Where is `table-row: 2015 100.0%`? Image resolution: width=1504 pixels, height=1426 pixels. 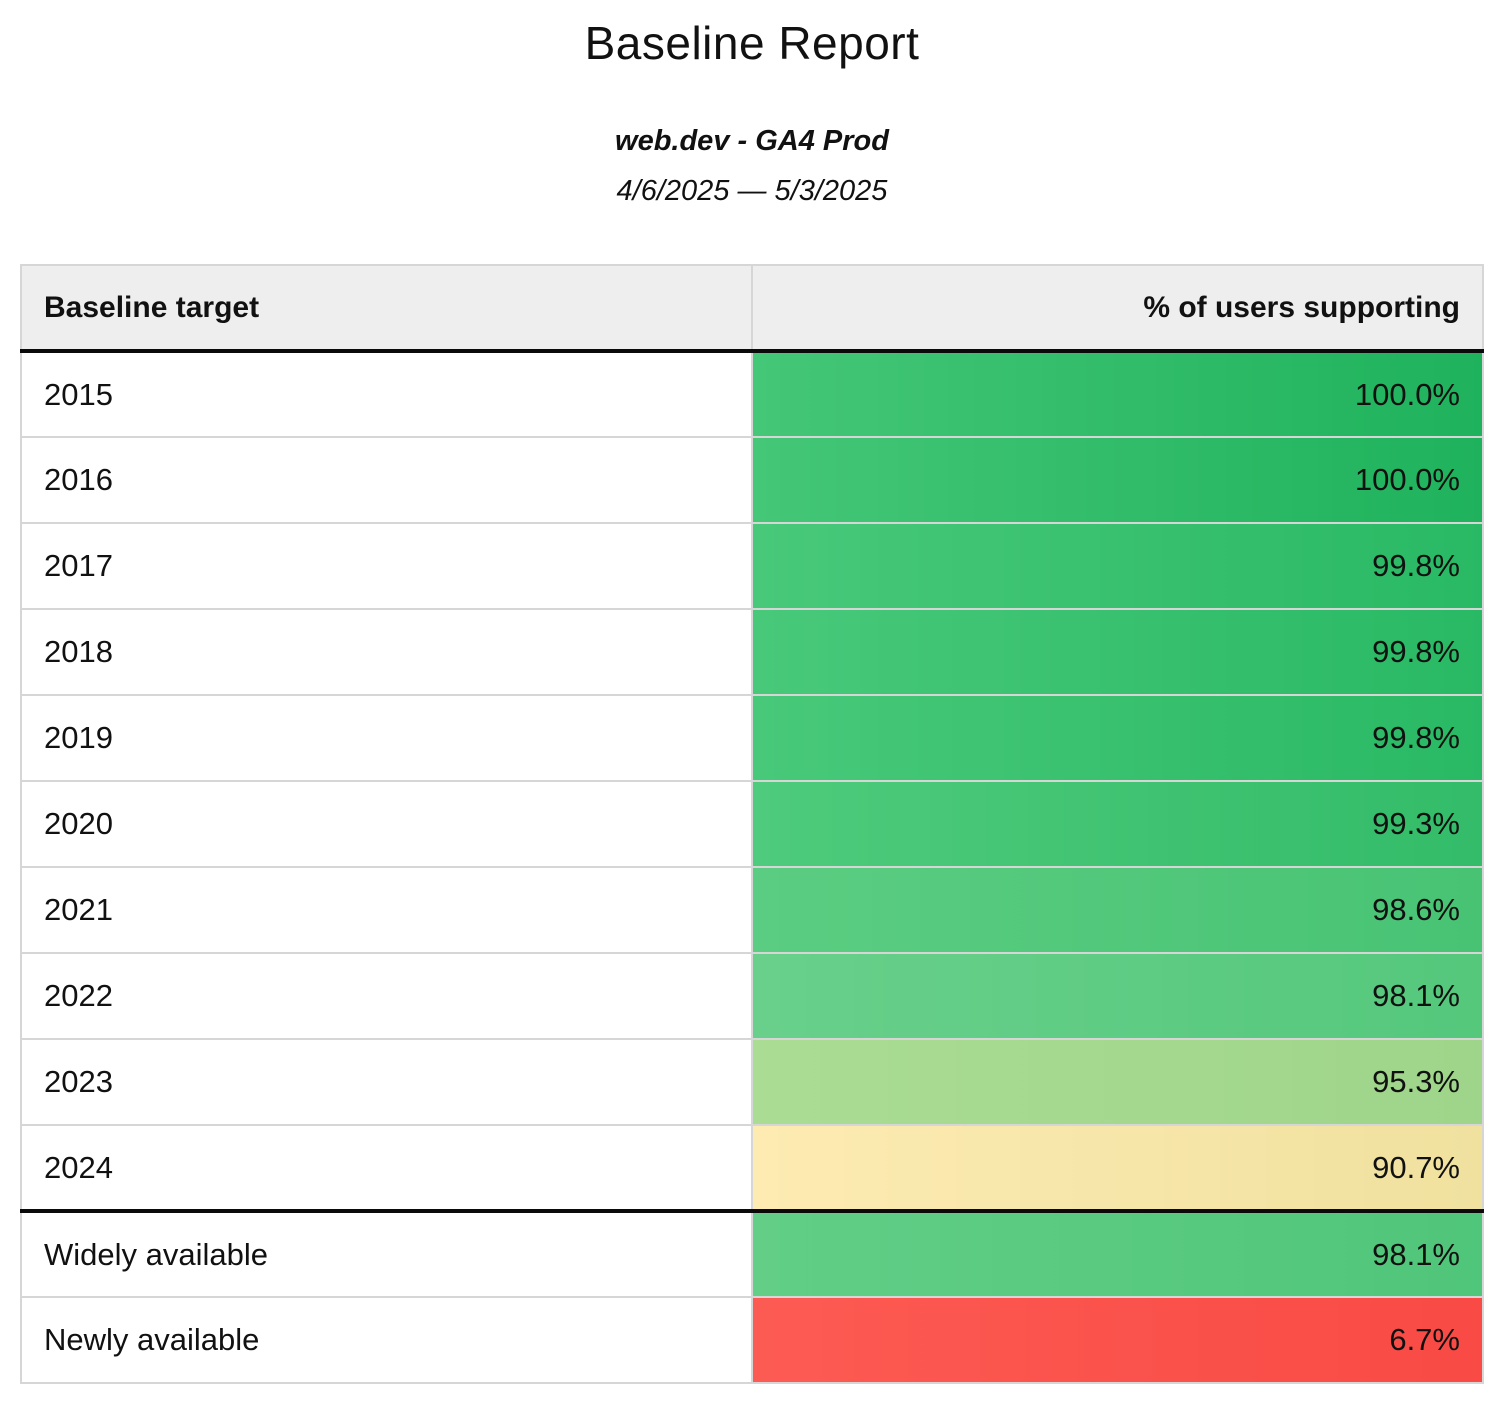
table-row: 2015 100.0% is located at coordinates (752, 394).